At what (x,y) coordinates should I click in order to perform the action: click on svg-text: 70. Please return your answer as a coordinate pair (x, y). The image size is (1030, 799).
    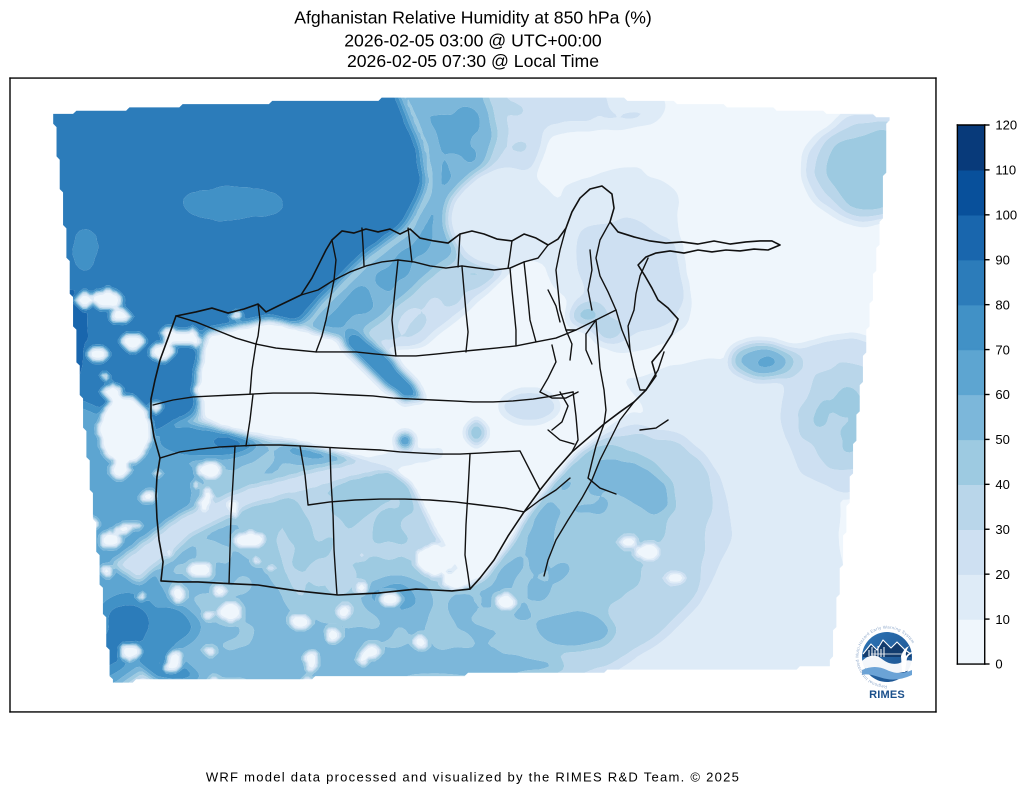
    Looking at the image, I should click on (1002, 349).